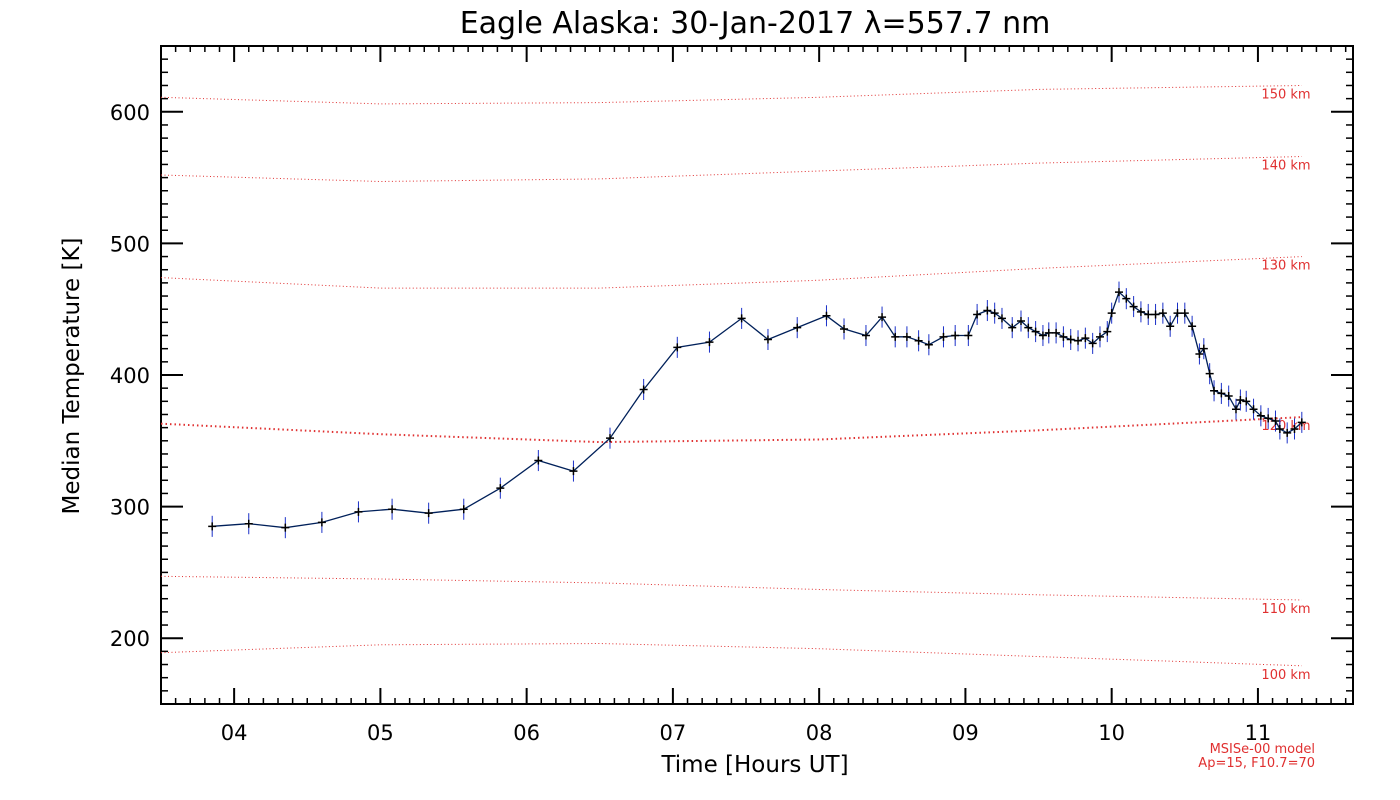 Image resolution: width=1400 pixels, height=800 pixels. Describe the element at coordinates (965, 733) in the screenshot. I see `x-tick-label: 09` at that location.